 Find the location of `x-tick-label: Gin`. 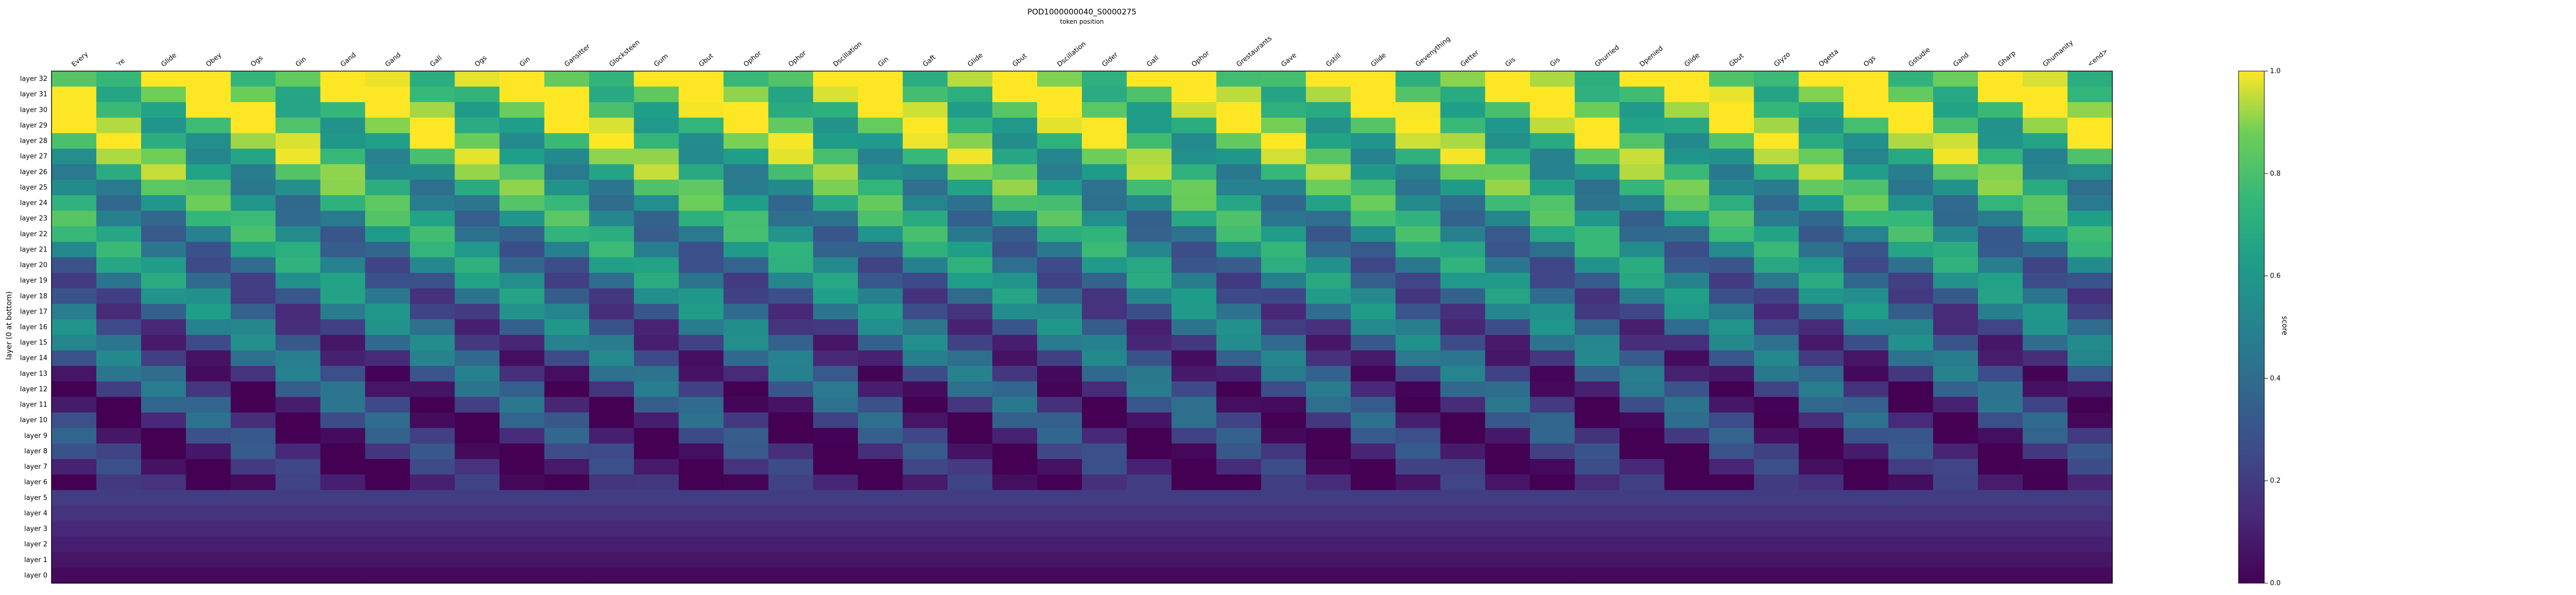

x-tick-label: Gin is located at coordinates (525, 62).